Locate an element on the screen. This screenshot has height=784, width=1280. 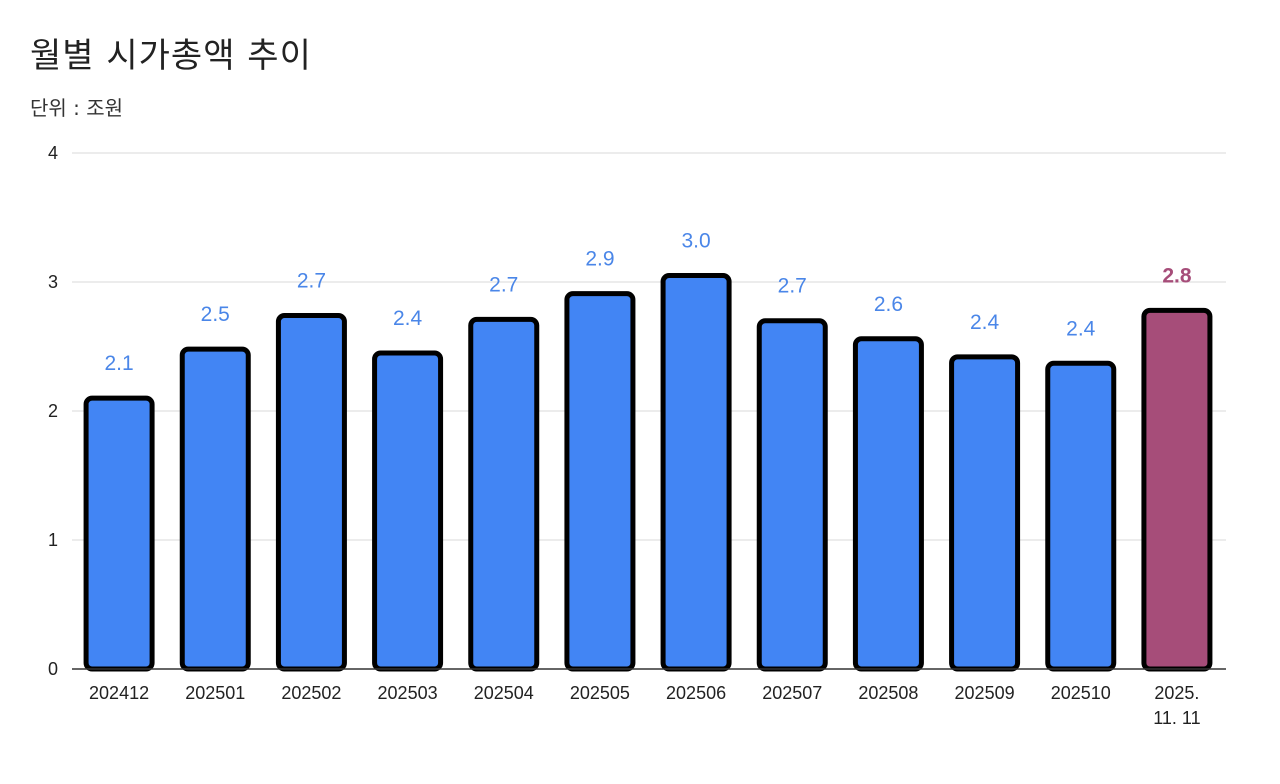
x-tick-label-8: 202508 is located at coordinates (888, 693).